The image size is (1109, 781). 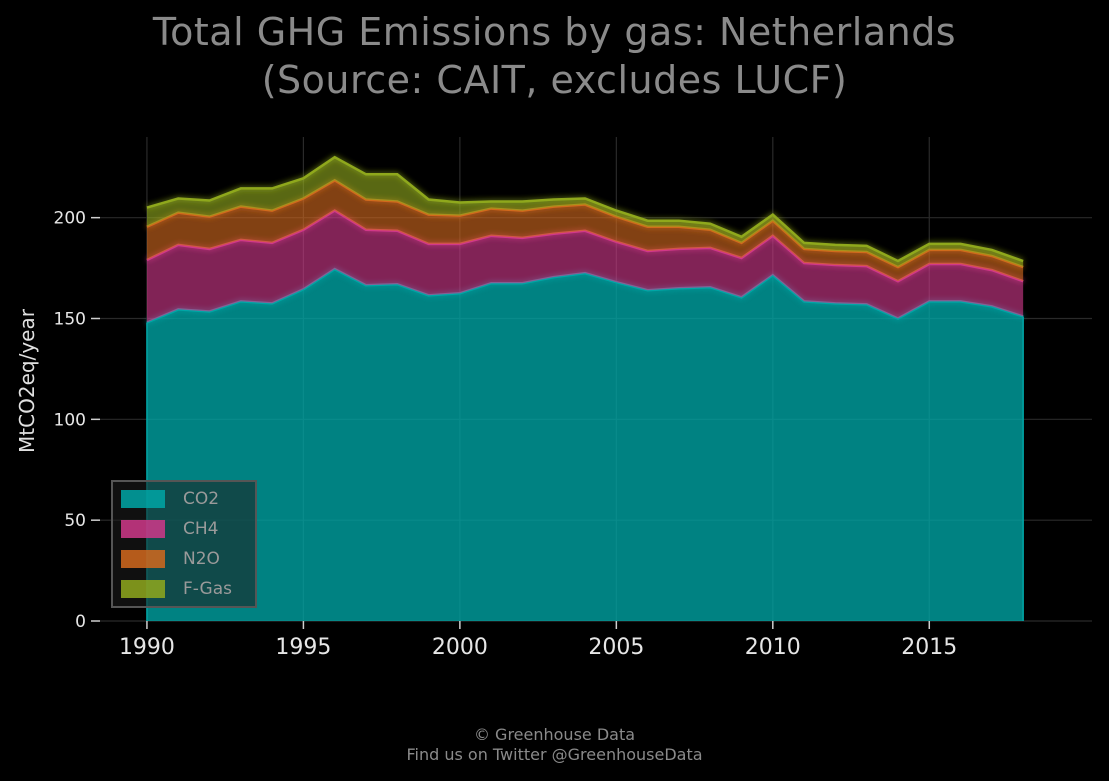 What do you see at coordinates (201, 529) in the screenshot?
I see `legend-label-ch4: CH4` at bounding box center [201, 529].